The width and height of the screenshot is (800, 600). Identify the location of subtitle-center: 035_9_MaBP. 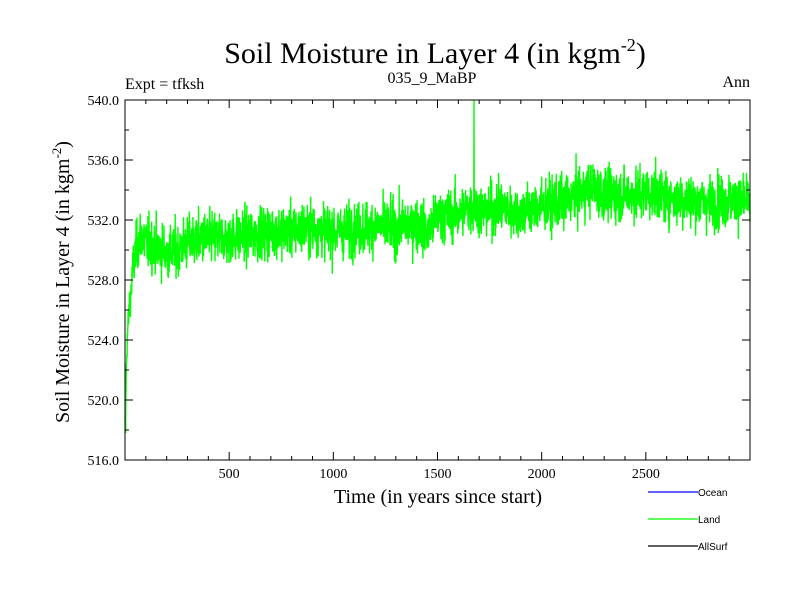
(432, 78).